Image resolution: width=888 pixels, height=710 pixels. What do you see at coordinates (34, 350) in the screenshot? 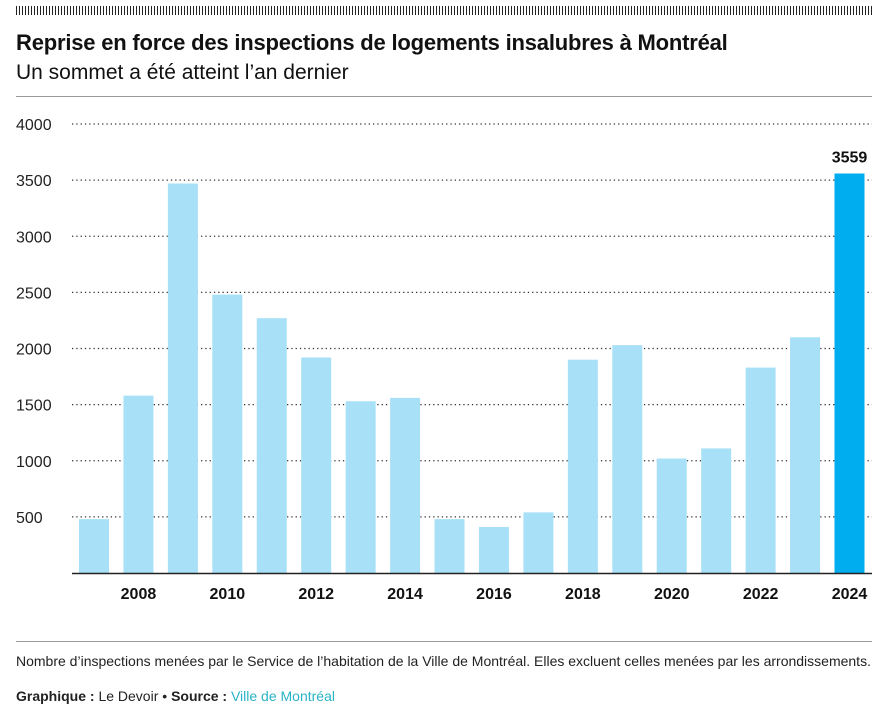
I see `y-tick-label: 2000` at bounding box center [34, 350].